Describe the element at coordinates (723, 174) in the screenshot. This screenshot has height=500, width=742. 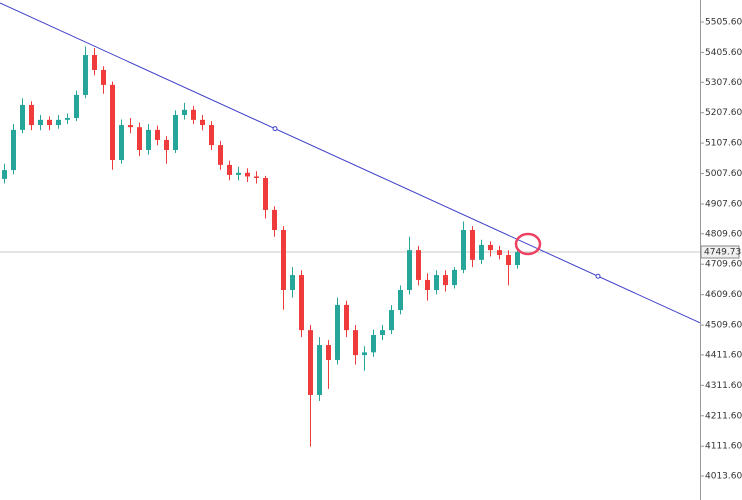
I see `y-tick-label: 5007.60` at that location.